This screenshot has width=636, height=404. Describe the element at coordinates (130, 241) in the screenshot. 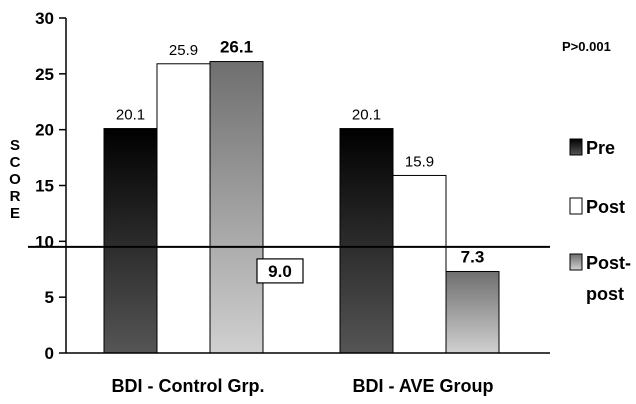

I see `bar-pre-control` at that location.